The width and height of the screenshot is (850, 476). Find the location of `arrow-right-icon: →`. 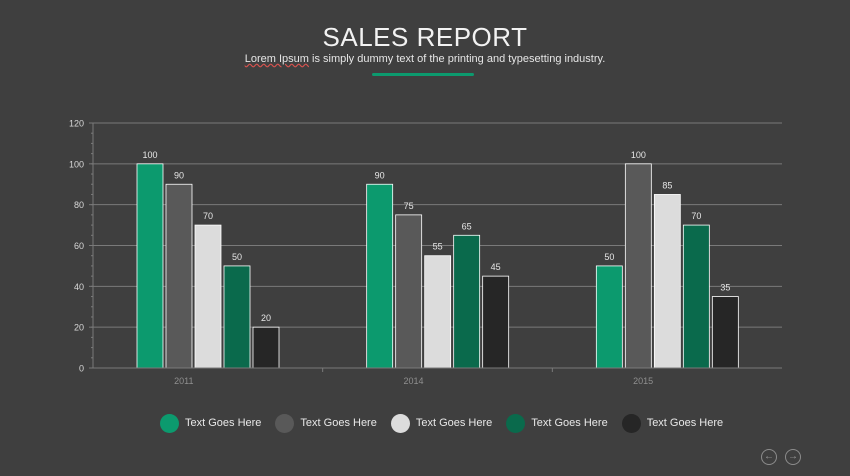

arrow-right-icon: → is located at coordinates (793, 456).